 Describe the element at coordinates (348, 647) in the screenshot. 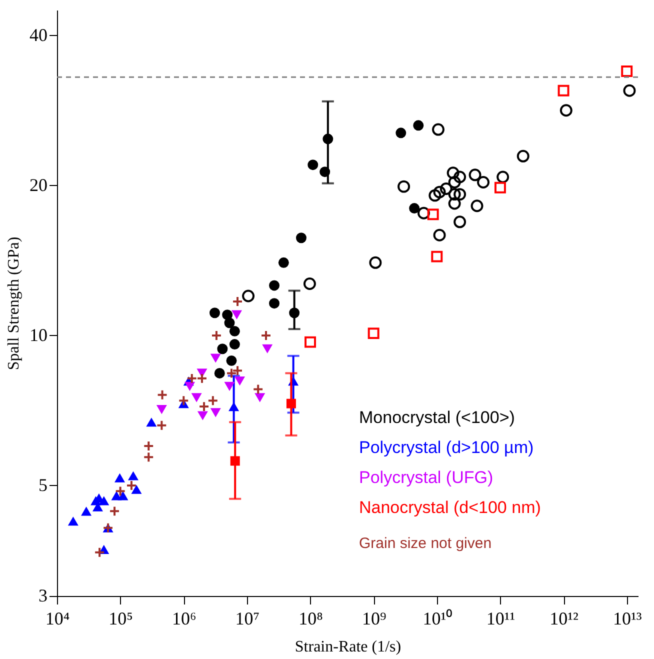

I see `x-axis-title: Strain-Rate (1/s)` at that location.